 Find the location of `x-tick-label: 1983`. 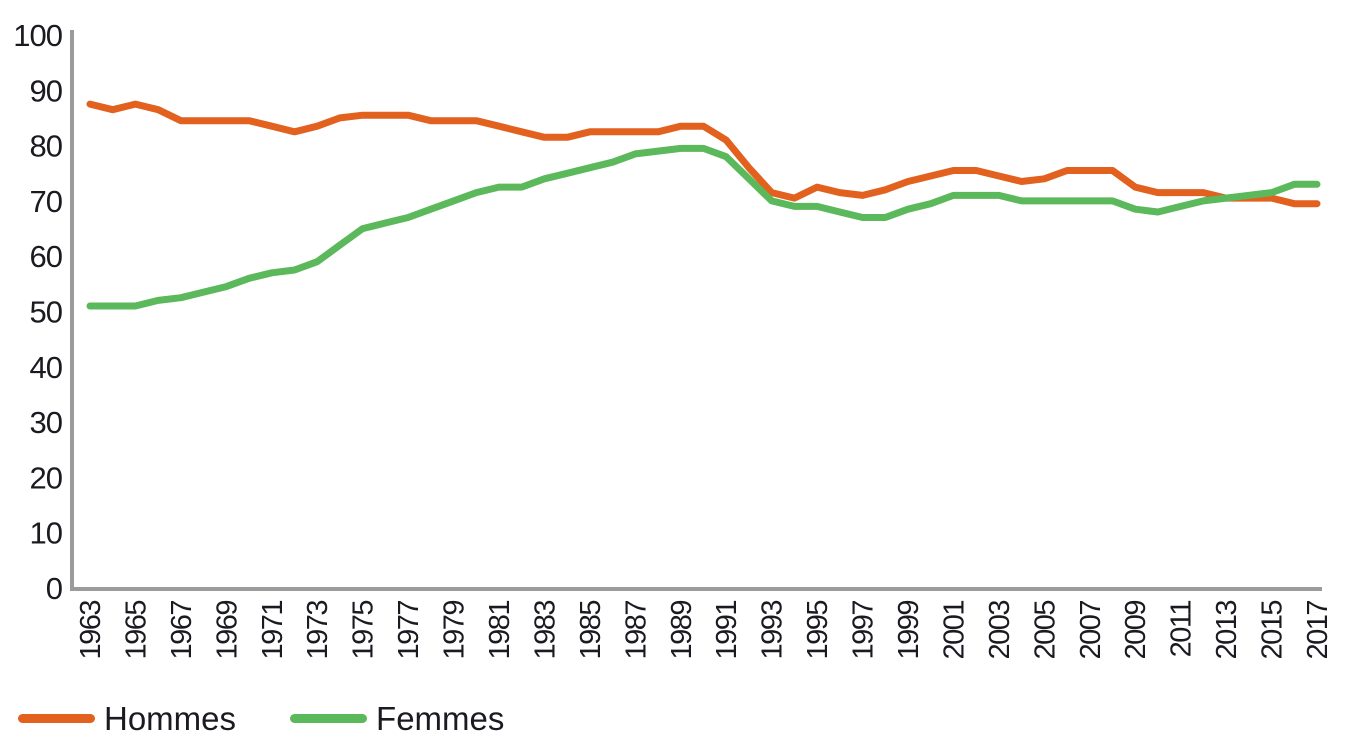

x-tick-label: 1983 is located at coordinates (545, 630).